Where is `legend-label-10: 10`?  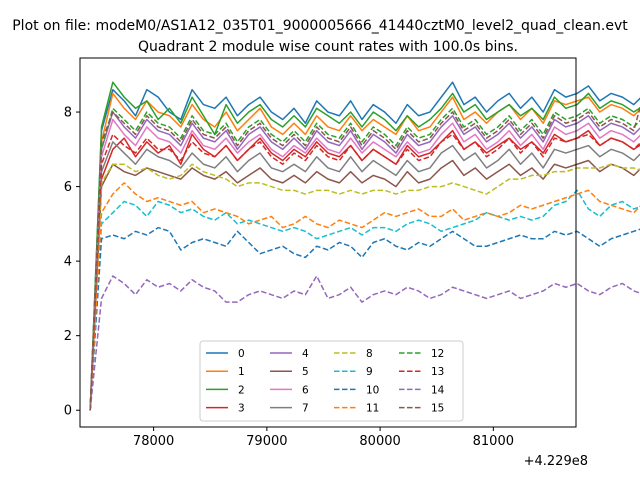 legend-label-10: 10 is located at coordinates (372, 390).